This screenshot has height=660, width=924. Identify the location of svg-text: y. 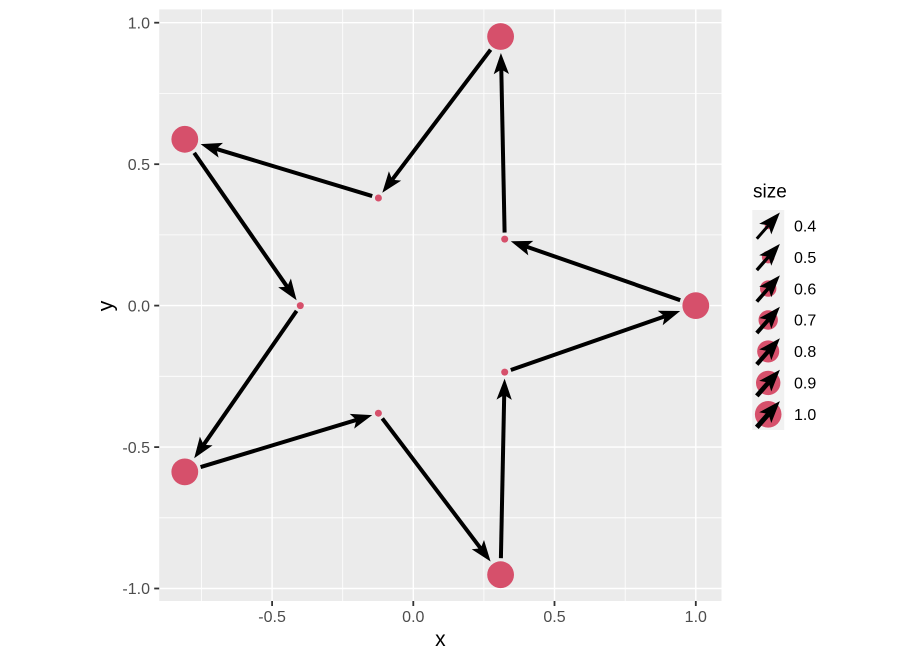
(105, 305).